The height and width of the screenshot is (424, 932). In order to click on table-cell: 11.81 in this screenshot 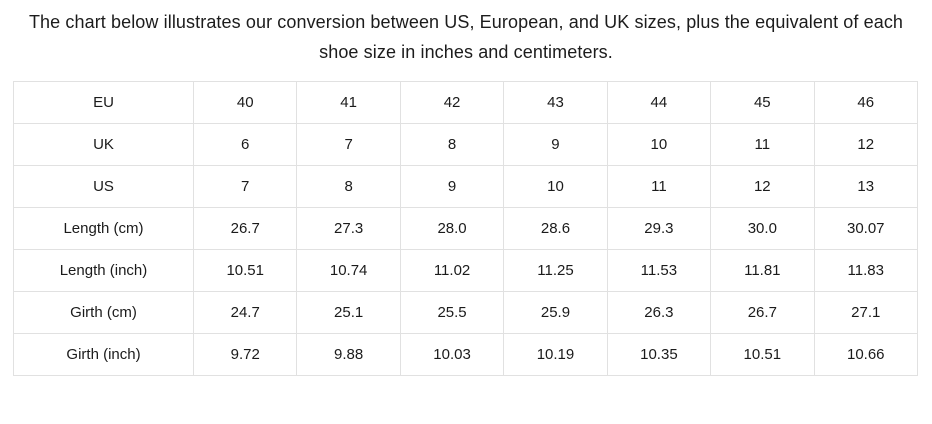, I will do `click(762, 270)`.